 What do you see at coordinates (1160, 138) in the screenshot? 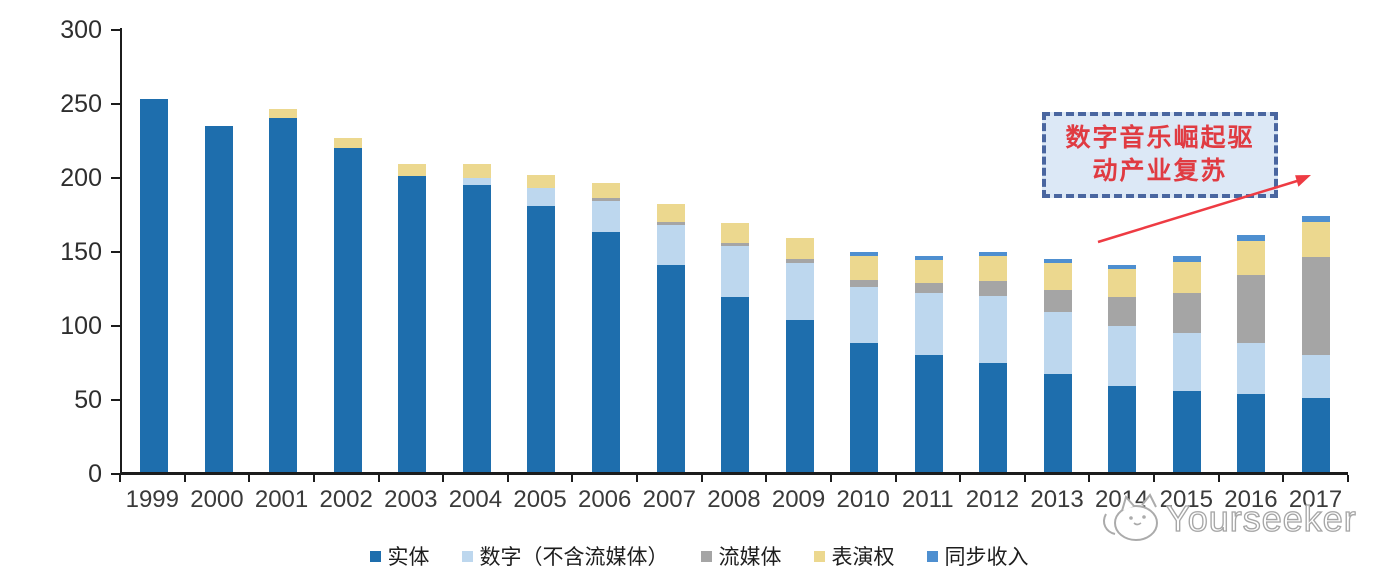
I see `annotation-text-line1: 数字音乐崛起驱` at bounding box center [1160, 138].